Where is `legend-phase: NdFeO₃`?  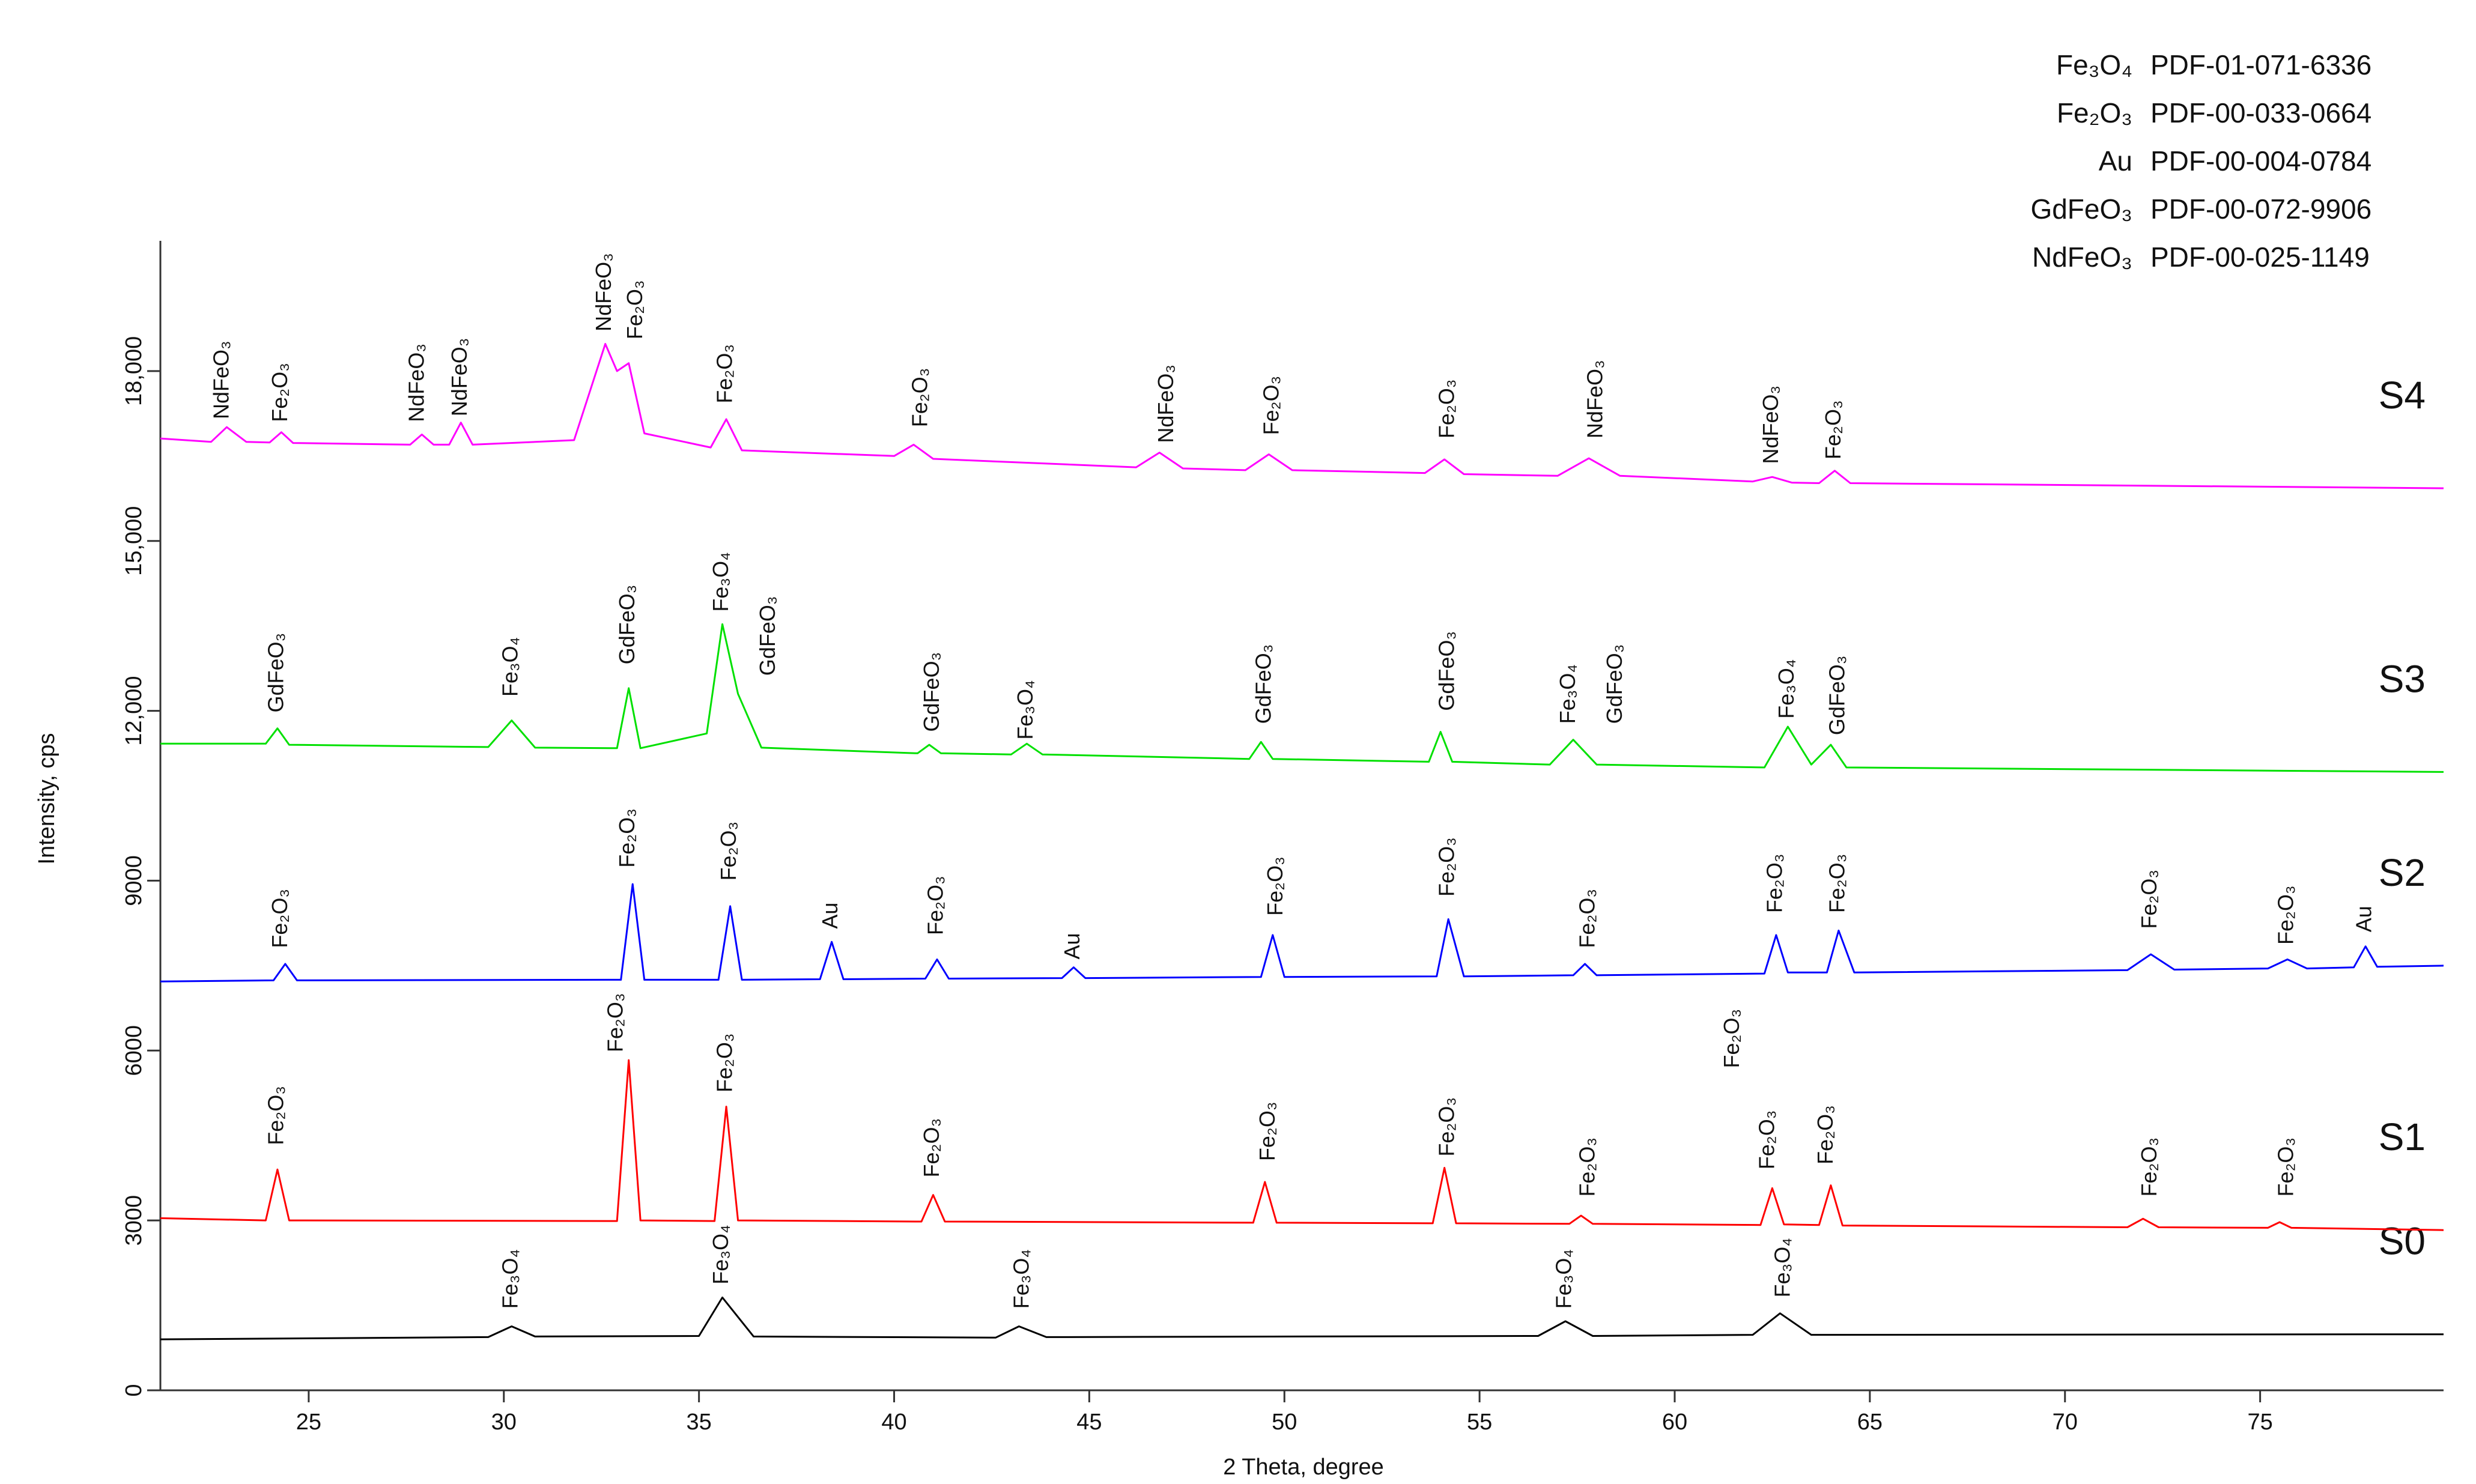
legend-phase: NdFeO₃ is located at coordinates (2082, 257).